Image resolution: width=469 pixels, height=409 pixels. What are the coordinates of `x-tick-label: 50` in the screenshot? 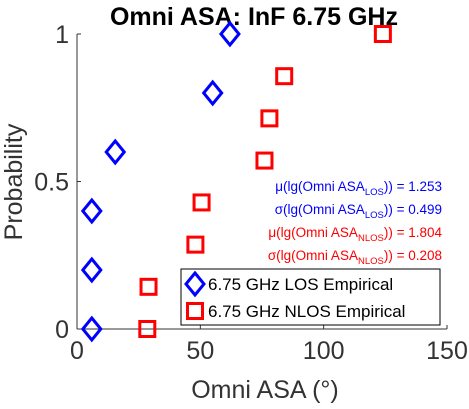 It's located at (200, 351).